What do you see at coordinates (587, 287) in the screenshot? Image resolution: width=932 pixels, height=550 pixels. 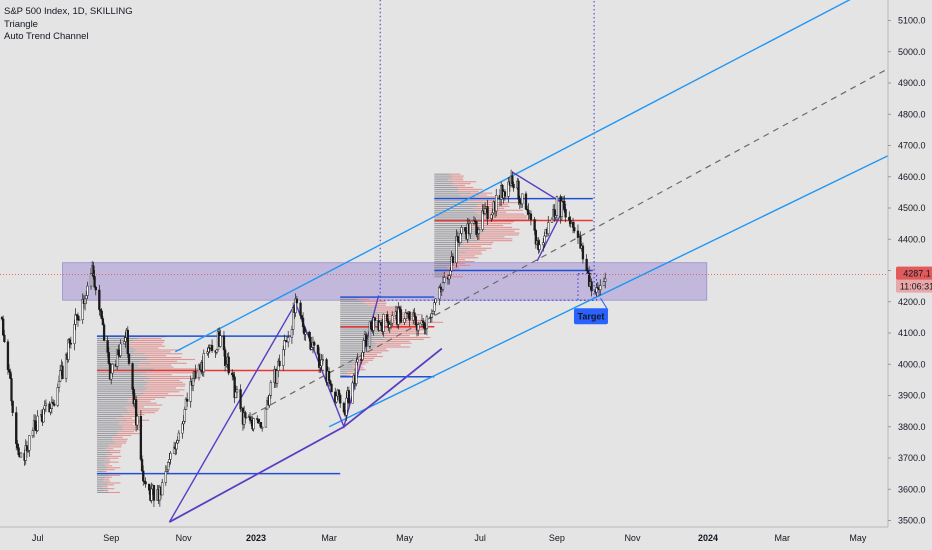 I see `target-box` at bounding box center [587, 287].